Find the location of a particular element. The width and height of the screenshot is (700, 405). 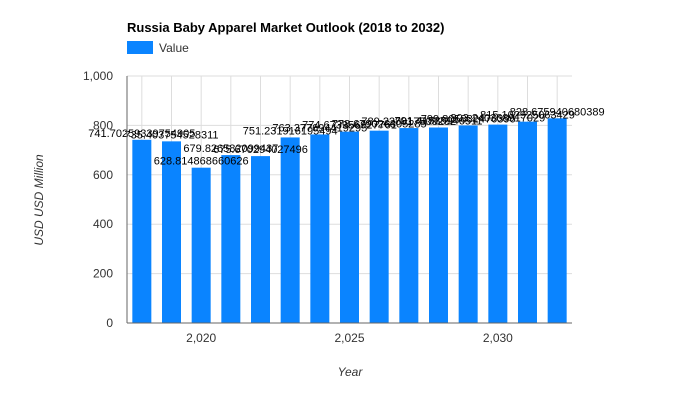

y-tick-label: 200 is located at coordinates (103, 274).